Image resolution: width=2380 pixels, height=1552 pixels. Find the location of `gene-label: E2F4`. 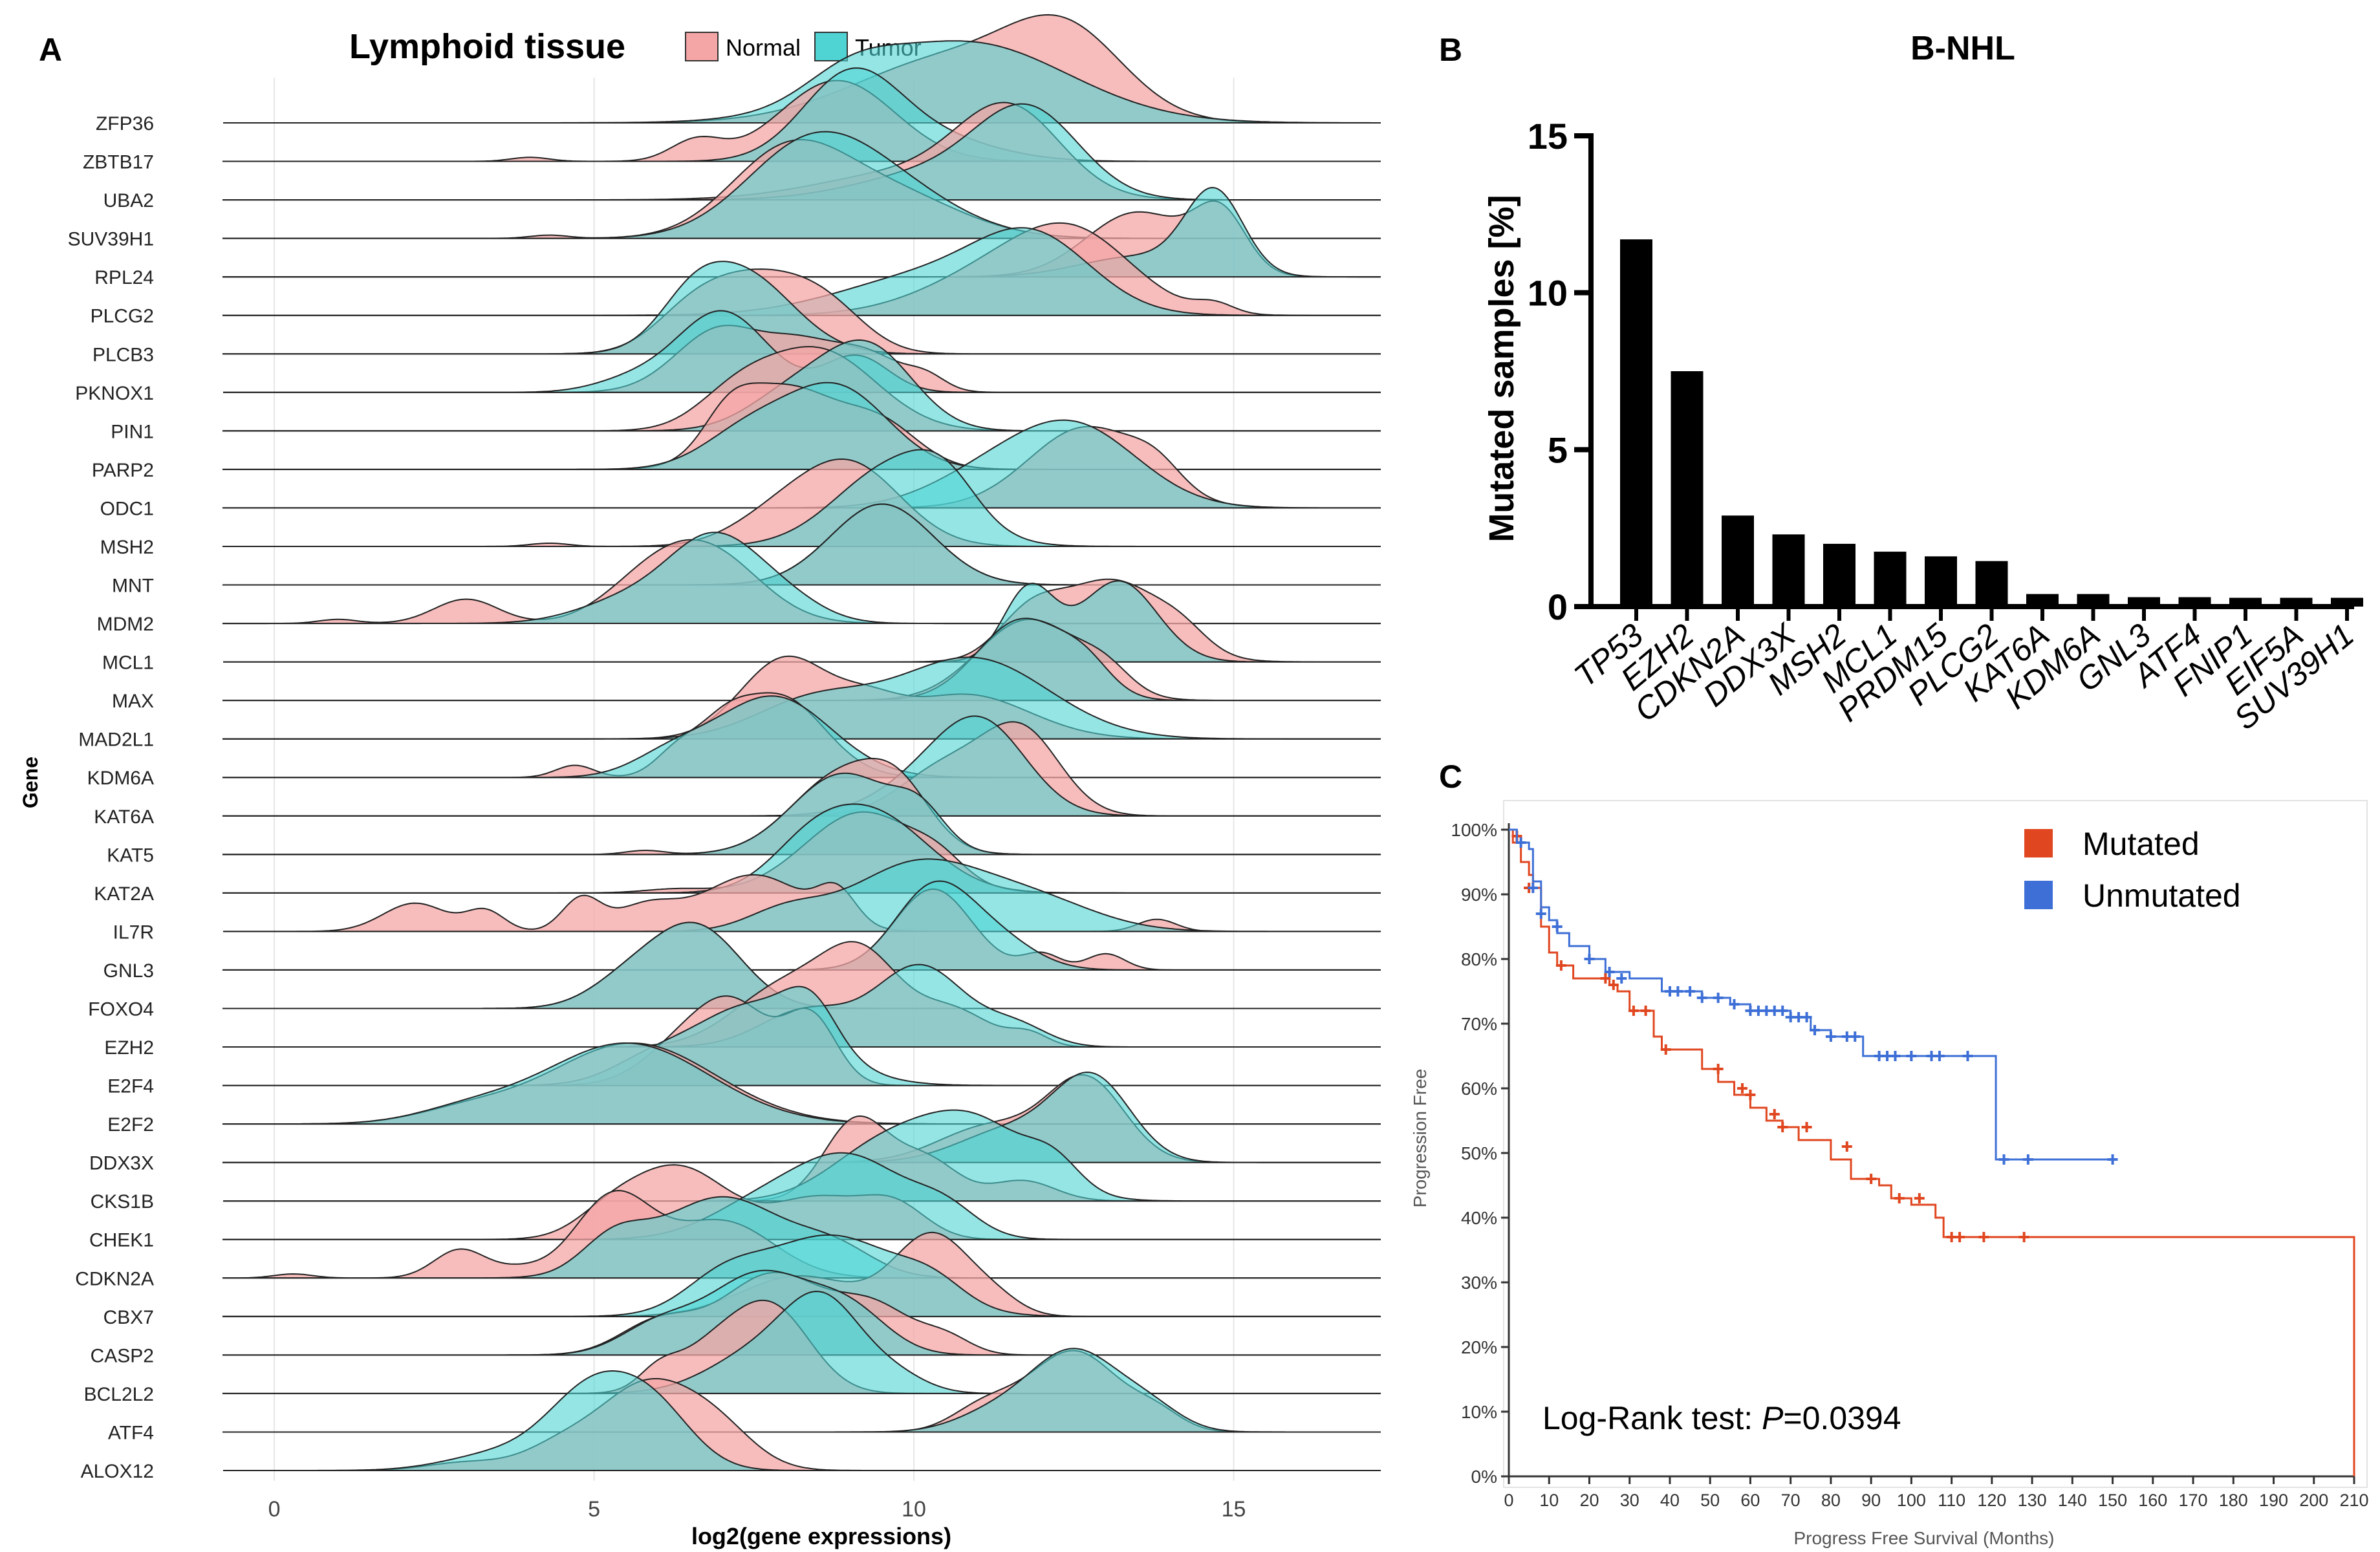

gene-label: E2F4 is located at coordinates (130, 1086).